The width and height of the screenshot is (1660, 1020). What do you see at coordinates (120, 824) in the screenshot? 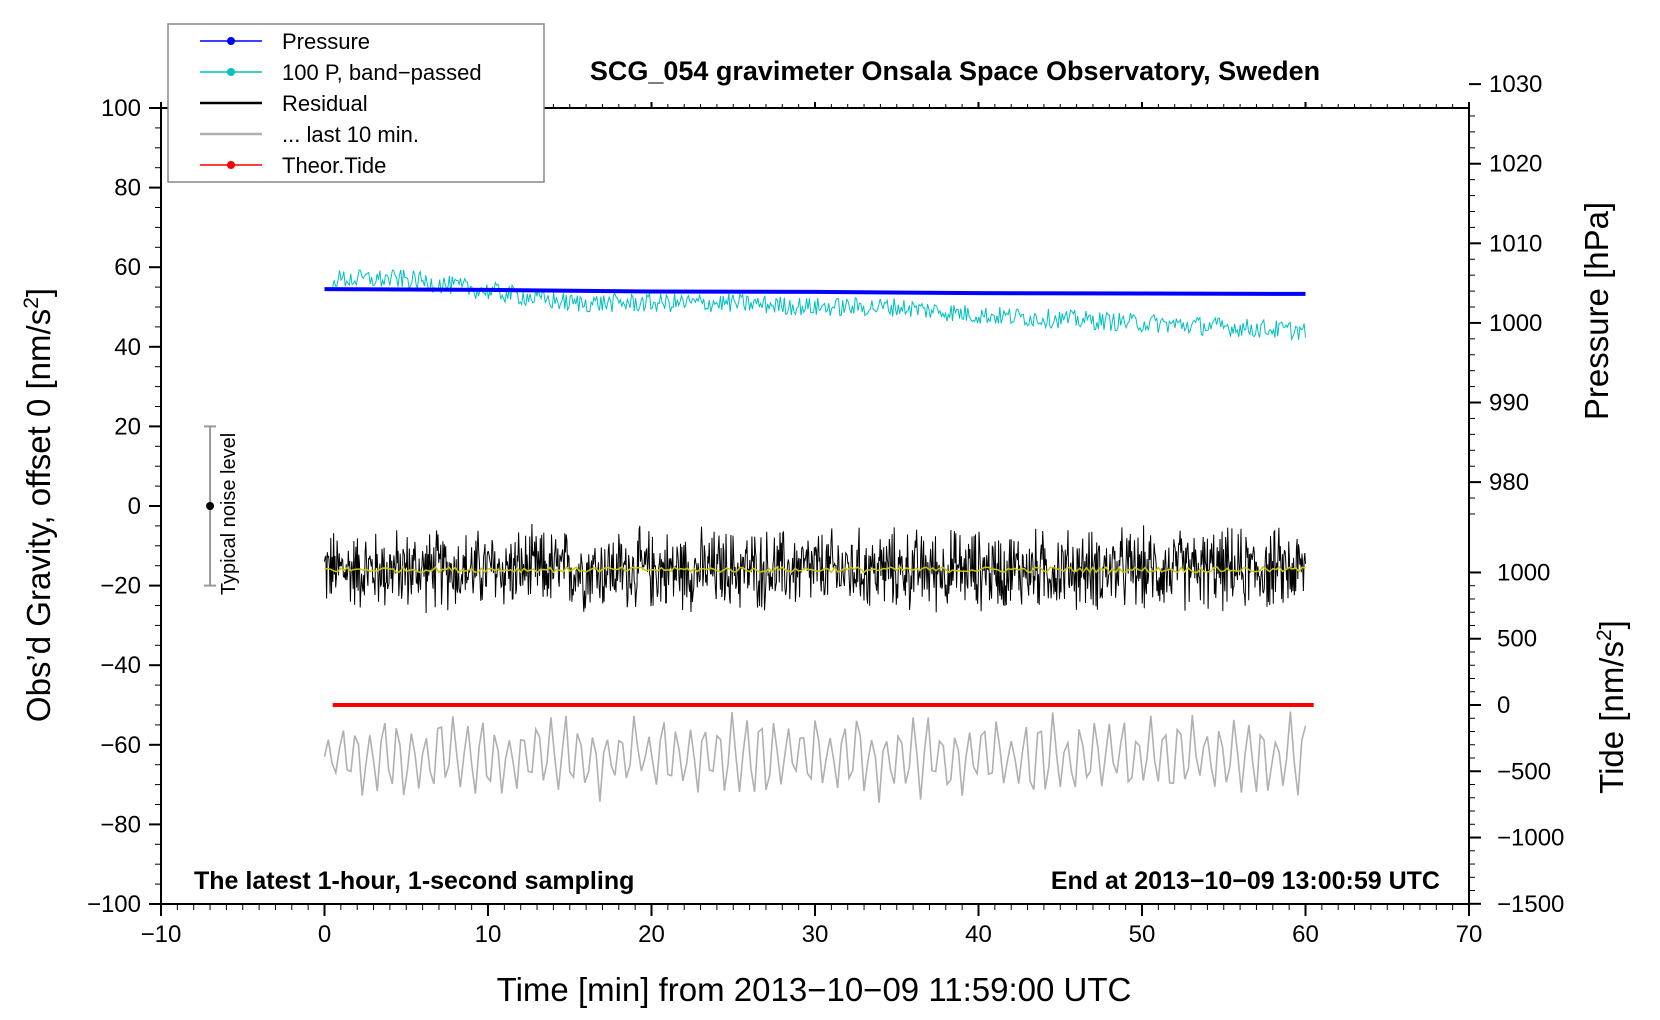
I see `y-tick-label: −80` at bounding box center [120, 824].